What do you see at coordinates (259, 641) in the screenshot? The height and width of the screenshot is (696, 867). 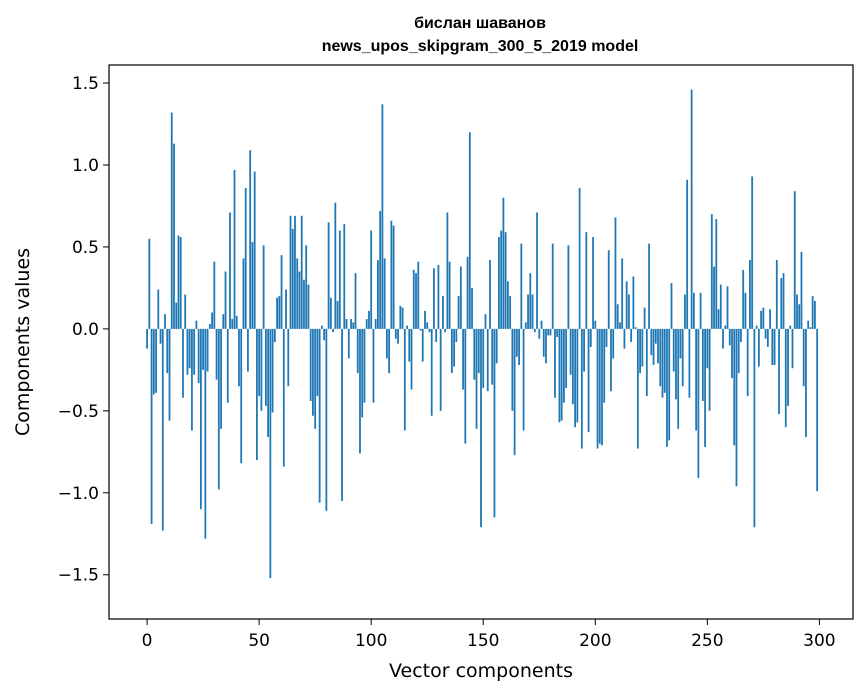 I see `x-tick-label: 50` at bounding box center [259, 641].